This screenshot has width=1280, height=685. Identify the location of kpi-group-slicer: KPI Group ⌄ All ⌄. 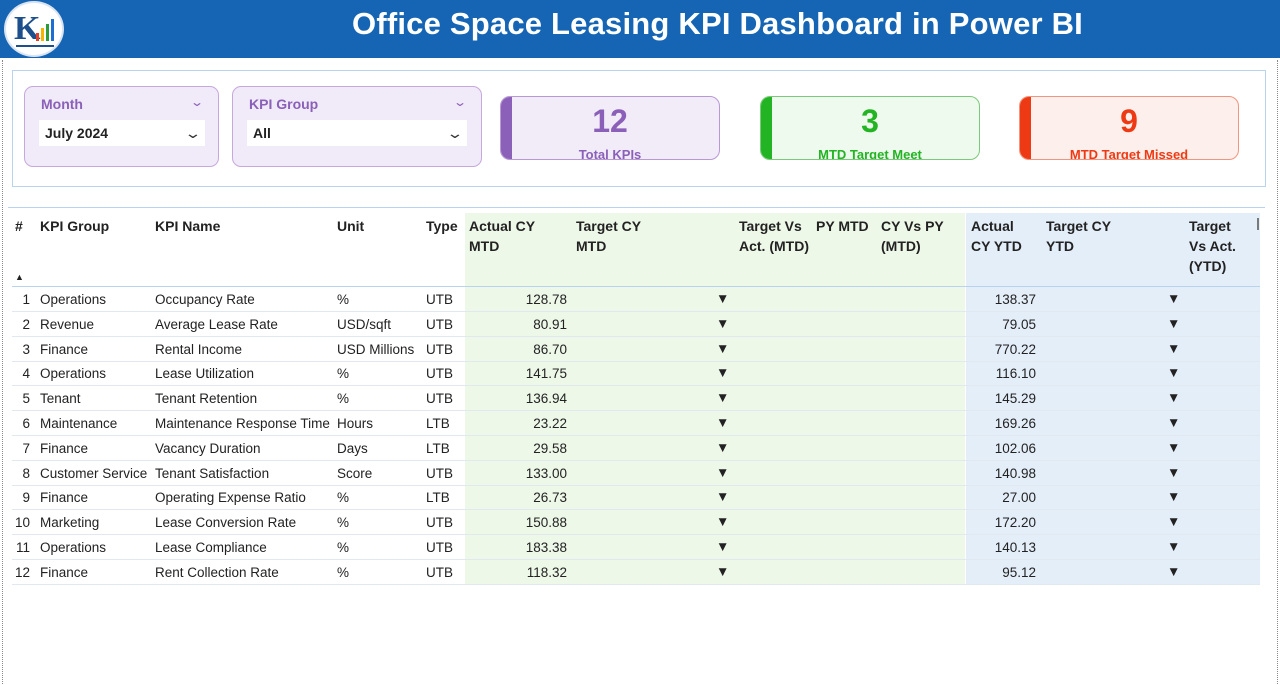
(357, 126).